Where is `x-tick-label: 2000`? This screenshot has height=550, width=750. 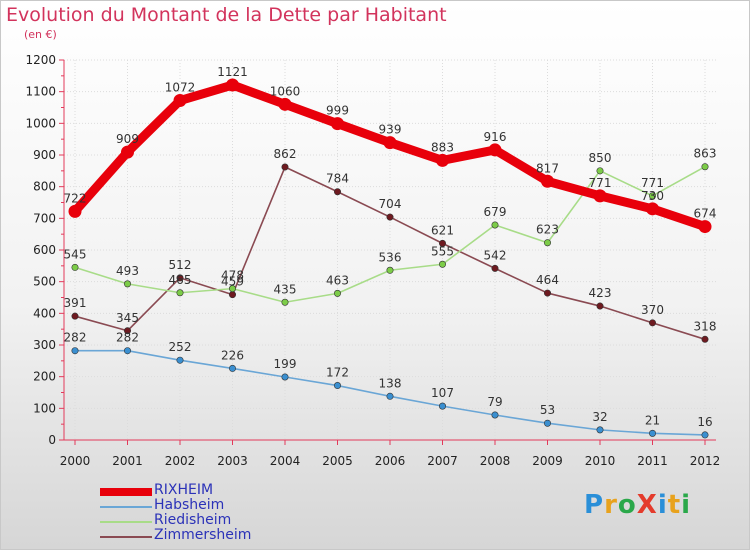
x-tick-label: 2000 is located at coordinates (75, 461).